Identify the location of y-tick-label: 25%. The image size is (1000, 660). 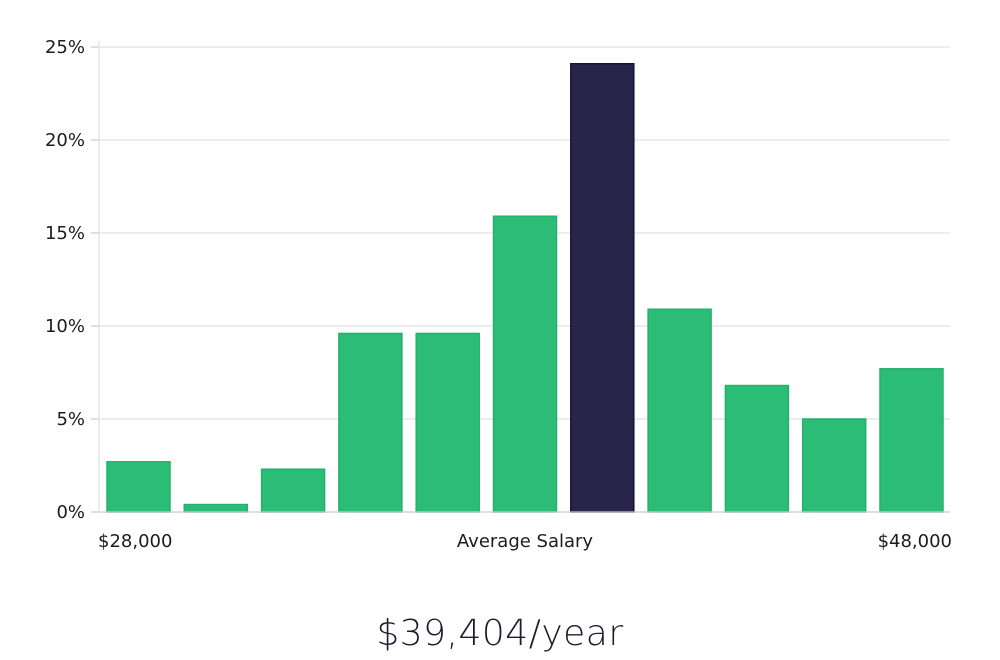
(65, 47).